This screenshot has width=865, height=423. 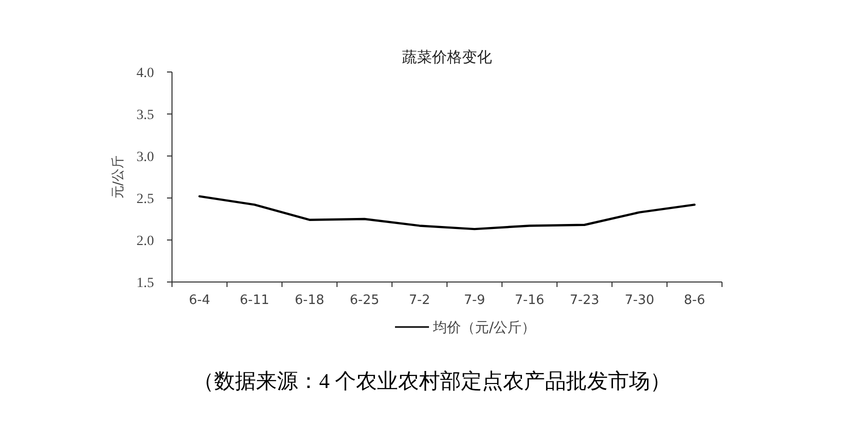 What do you see at coordinates (145, 157) in the screenshot?
I see `y-tick-label: 3.0` at bounding box center [145, 157].